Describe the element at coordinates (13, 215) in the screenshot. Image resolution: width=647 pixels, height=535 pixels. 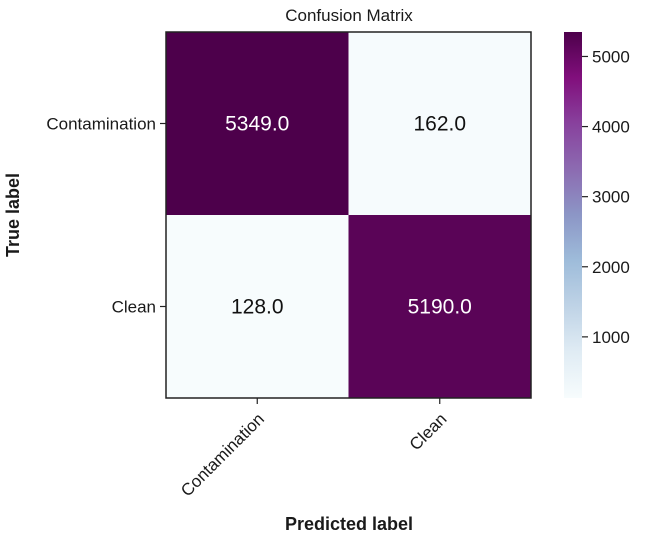
I see `y-axis-label: True label` at that location.